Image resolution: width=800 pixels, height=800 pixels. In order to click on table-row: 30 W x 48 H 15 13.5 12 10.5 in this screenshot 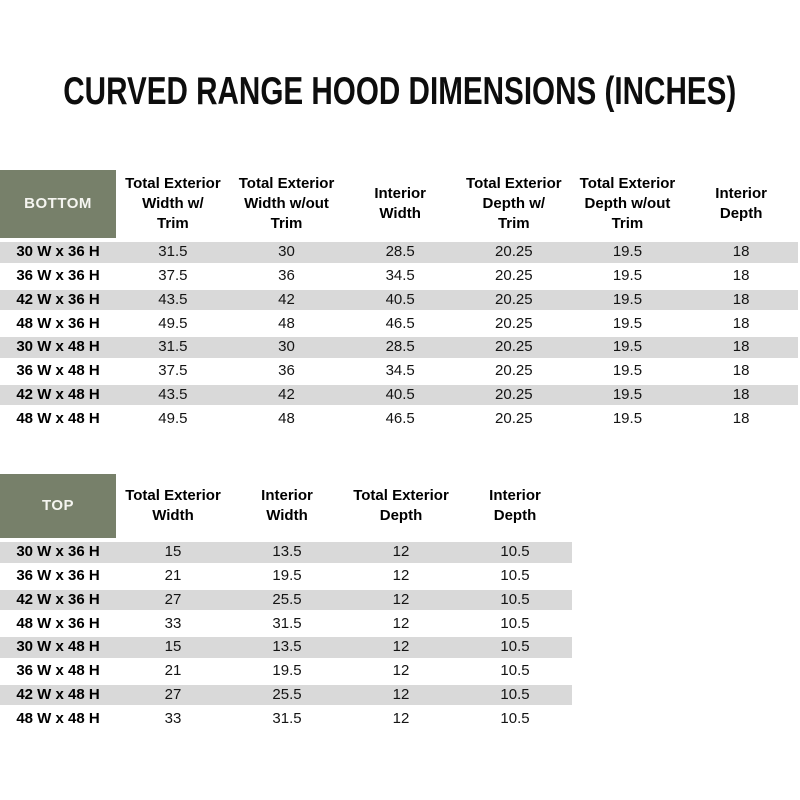, I will do `click(286, 649)`.